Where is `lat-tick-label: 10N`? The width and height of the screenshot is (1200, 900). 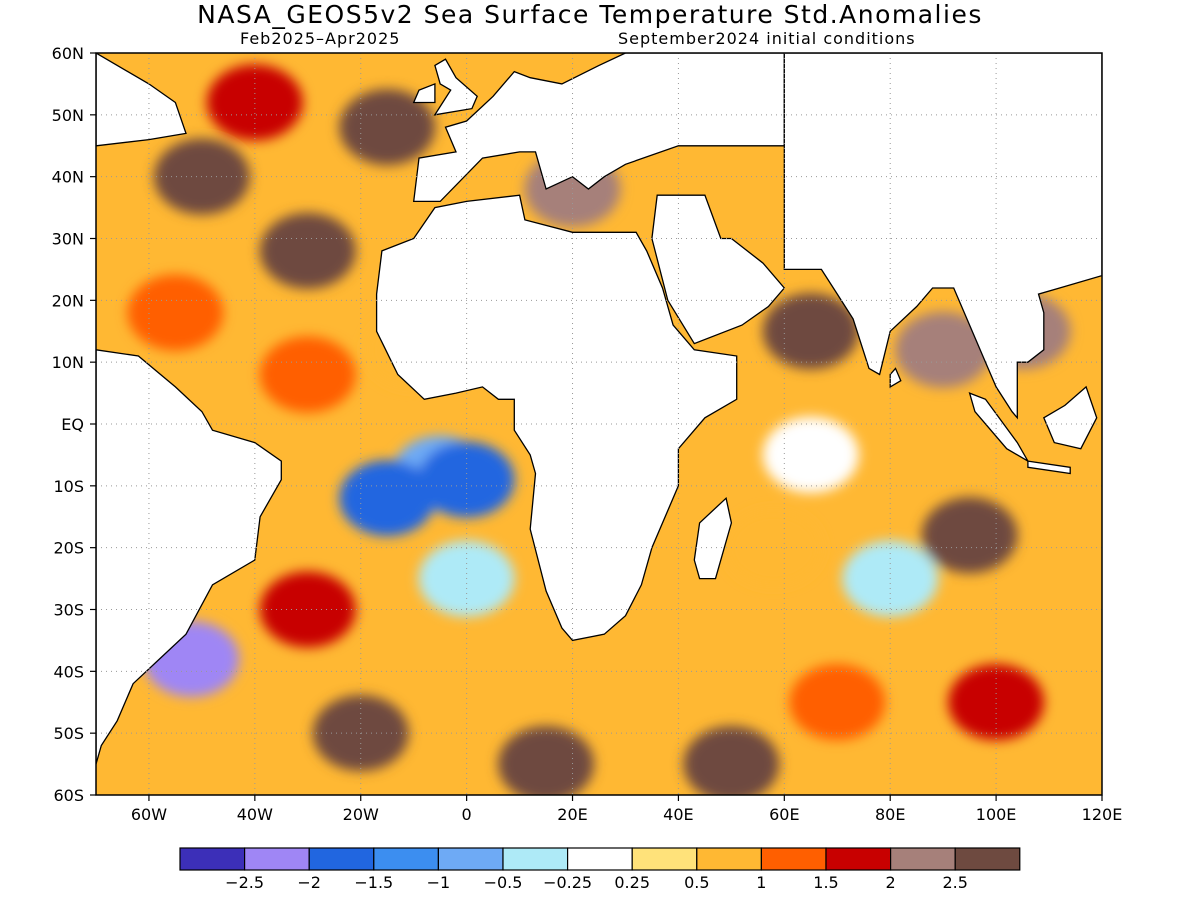
lat-tick-label: 10N is located at coordinates (68, 362).